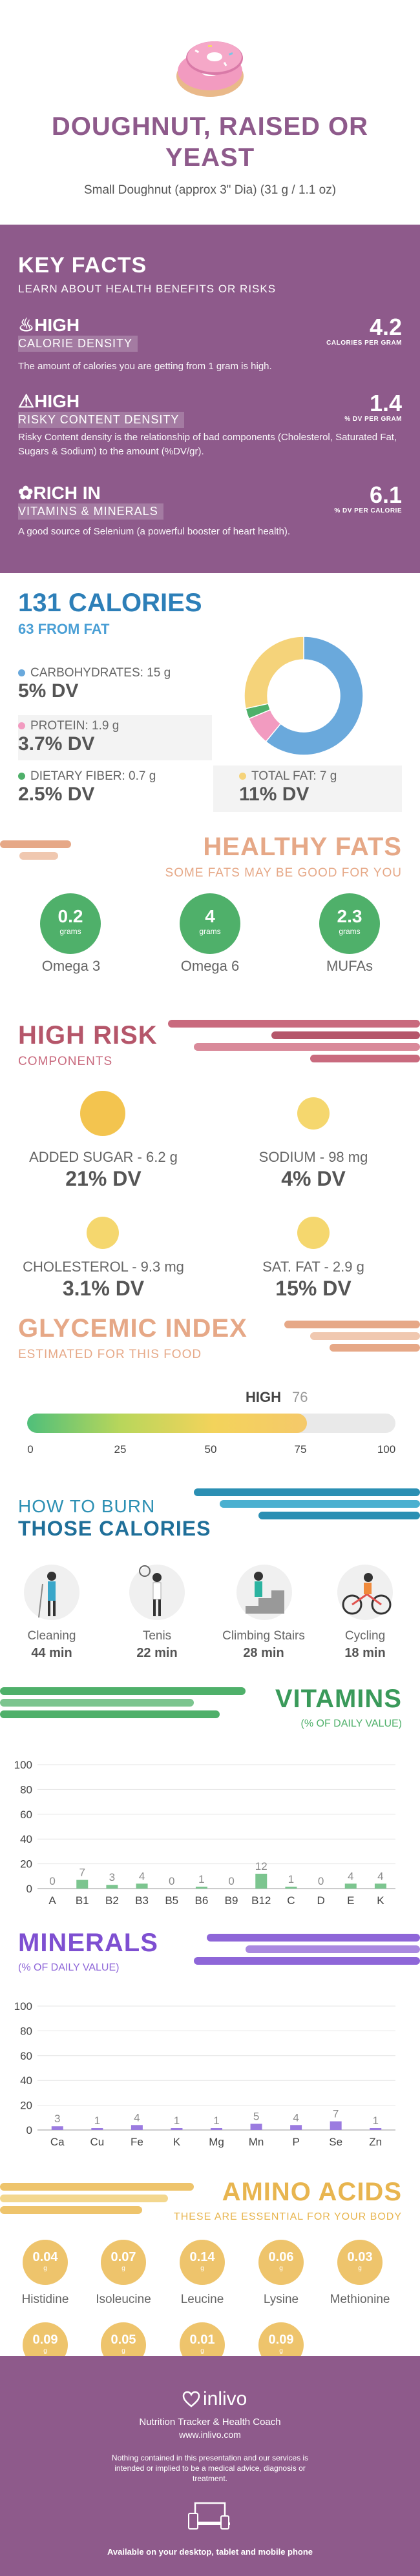  I want to click on fat-value: 2.3, so click(349, 916).